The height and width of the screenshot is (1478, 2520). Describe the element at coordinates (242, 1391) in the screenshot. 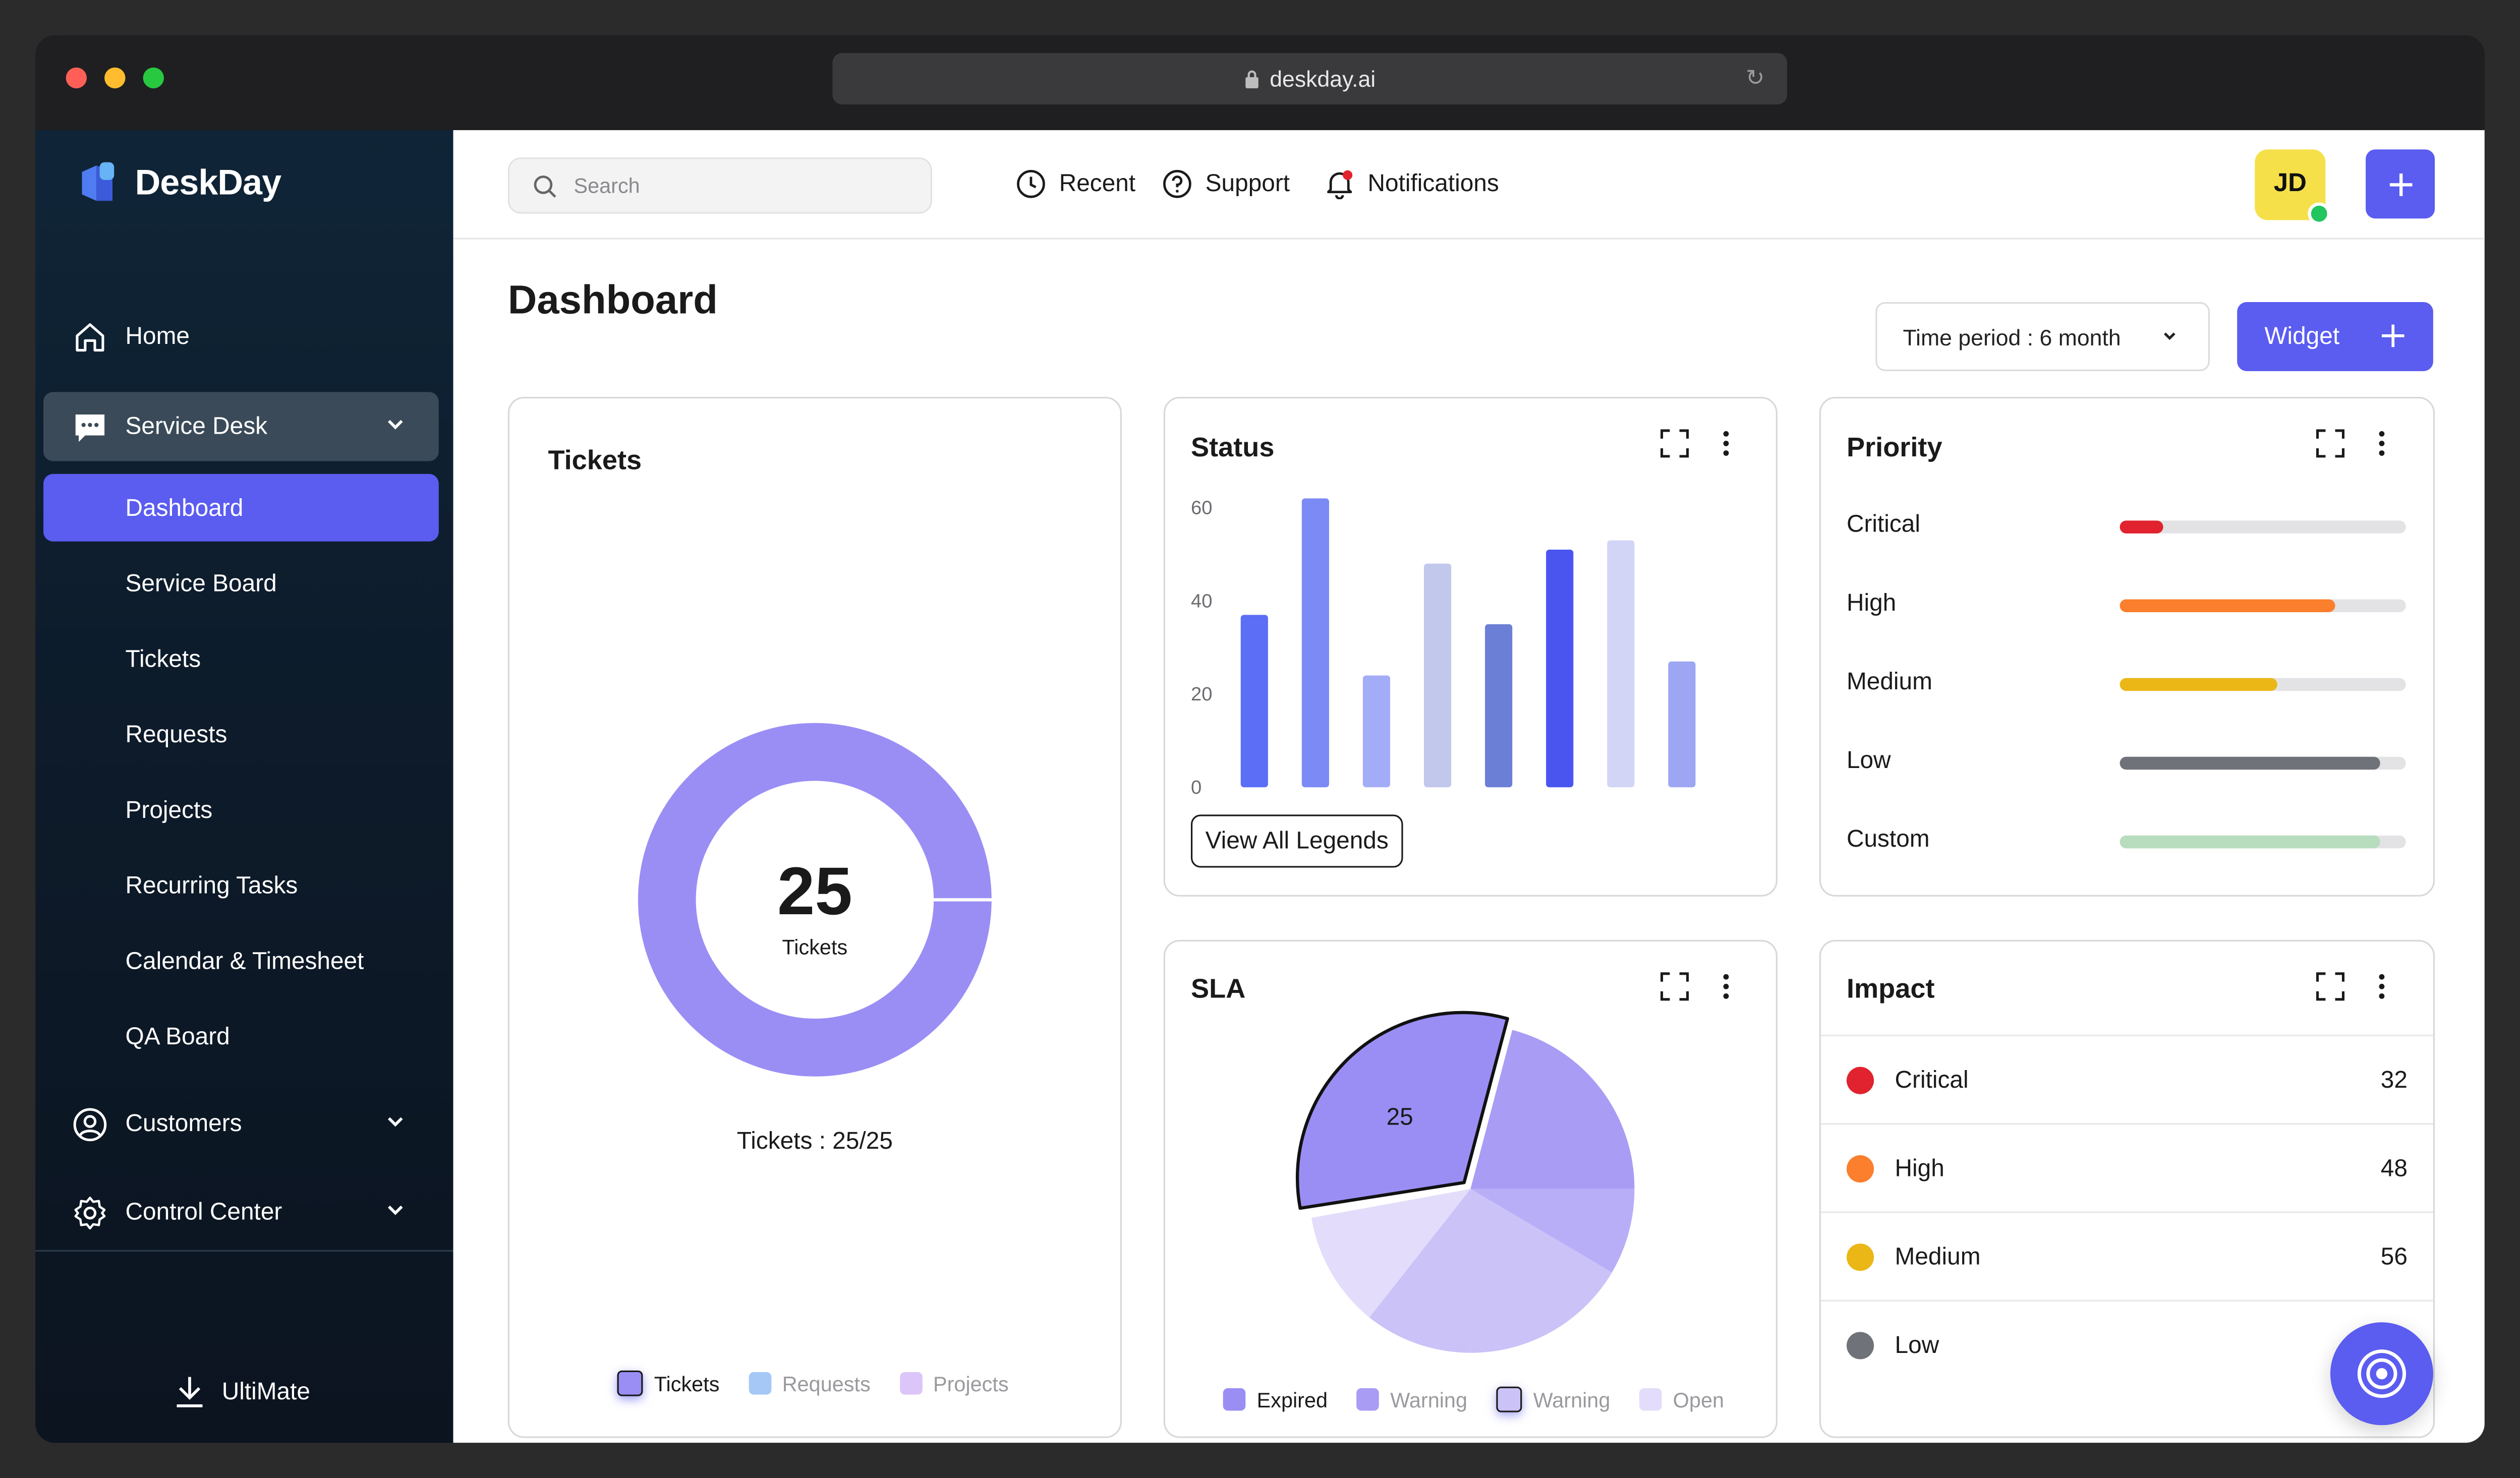

I see `ultimate-download-link: UltiMate` at that location.